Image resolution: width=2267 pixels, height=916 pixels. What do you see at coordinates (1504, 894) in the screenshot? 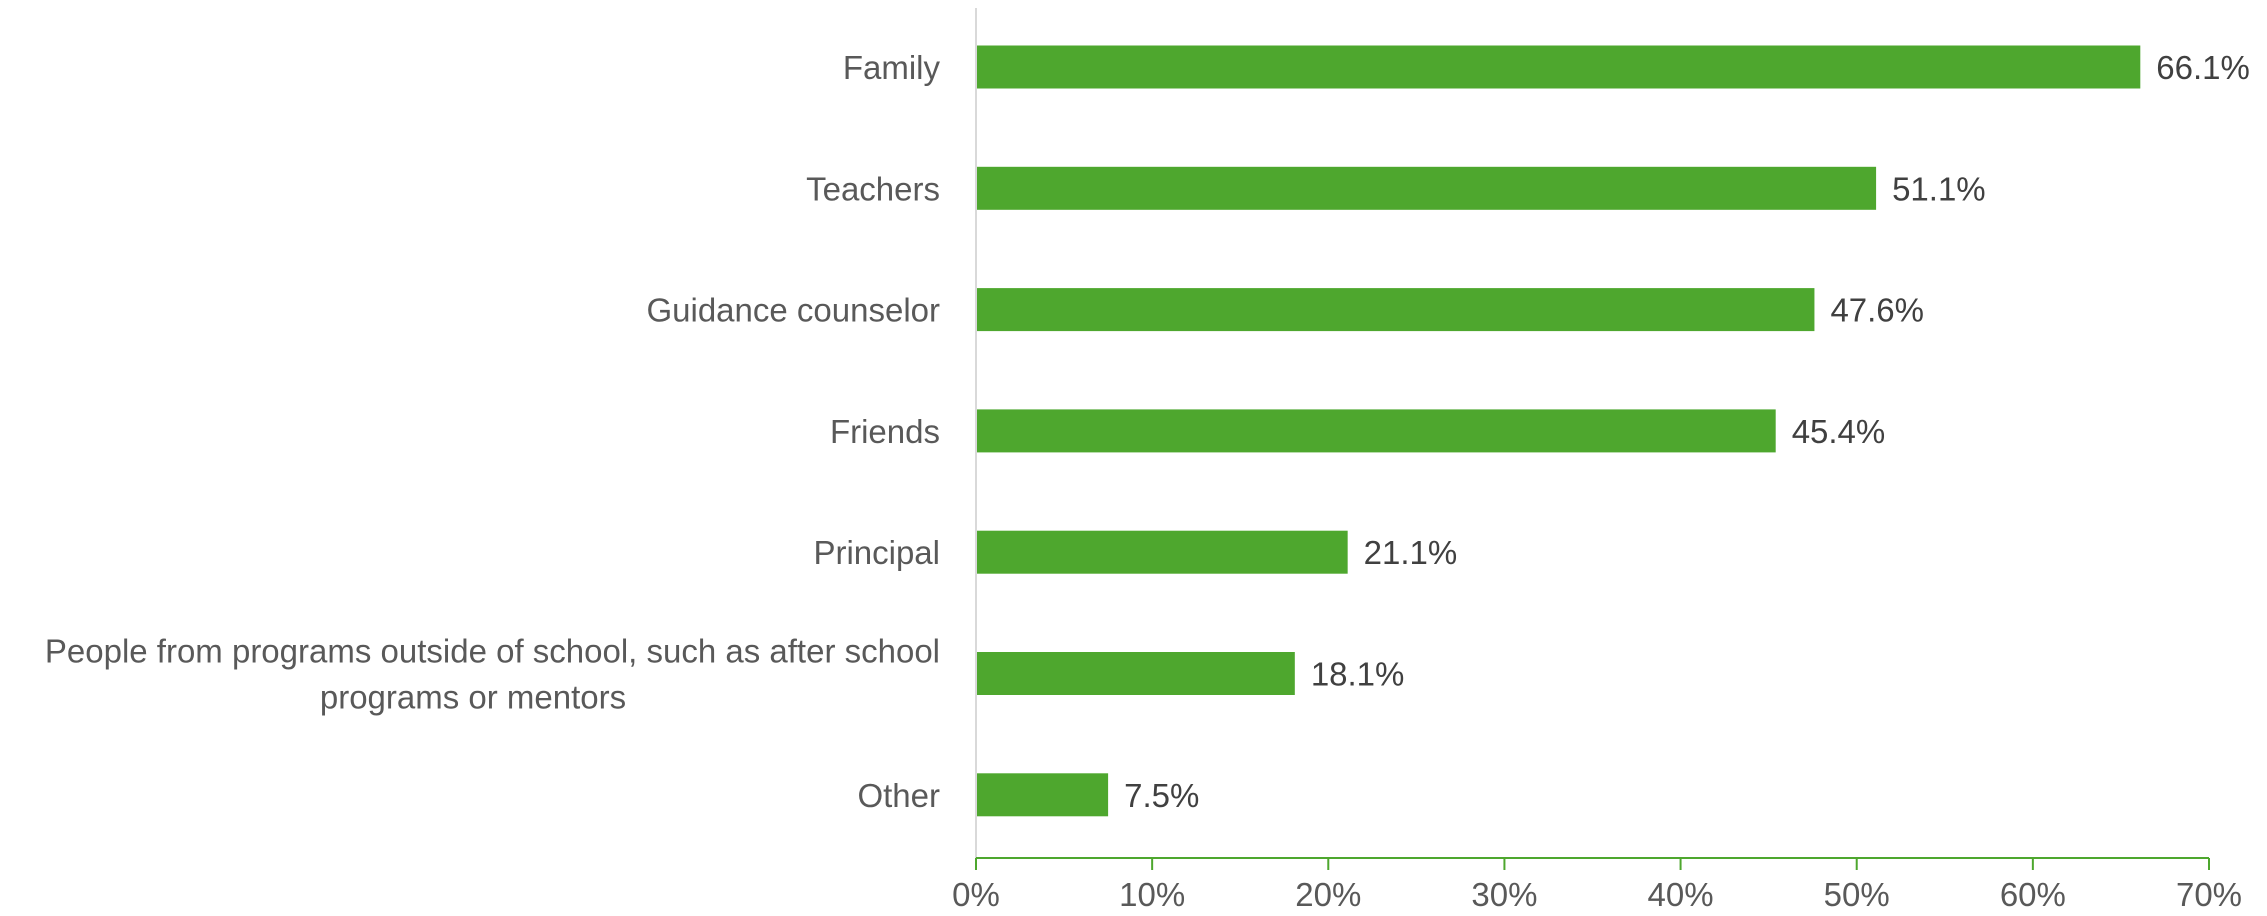
I see `x-tick-label: 30%` at bounding box center [1504, 894].